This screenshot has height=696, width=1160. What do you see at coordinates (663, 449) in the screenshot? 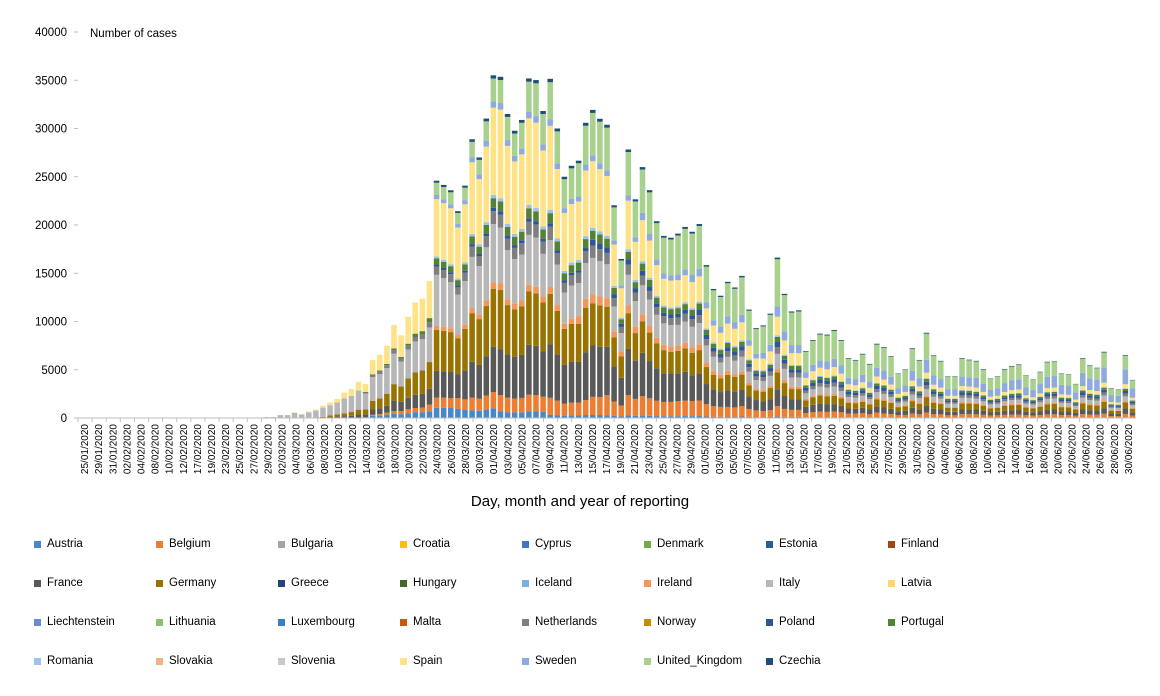
I see `x-tick-label: 25/04/2020` at bounding box center [663, 449].